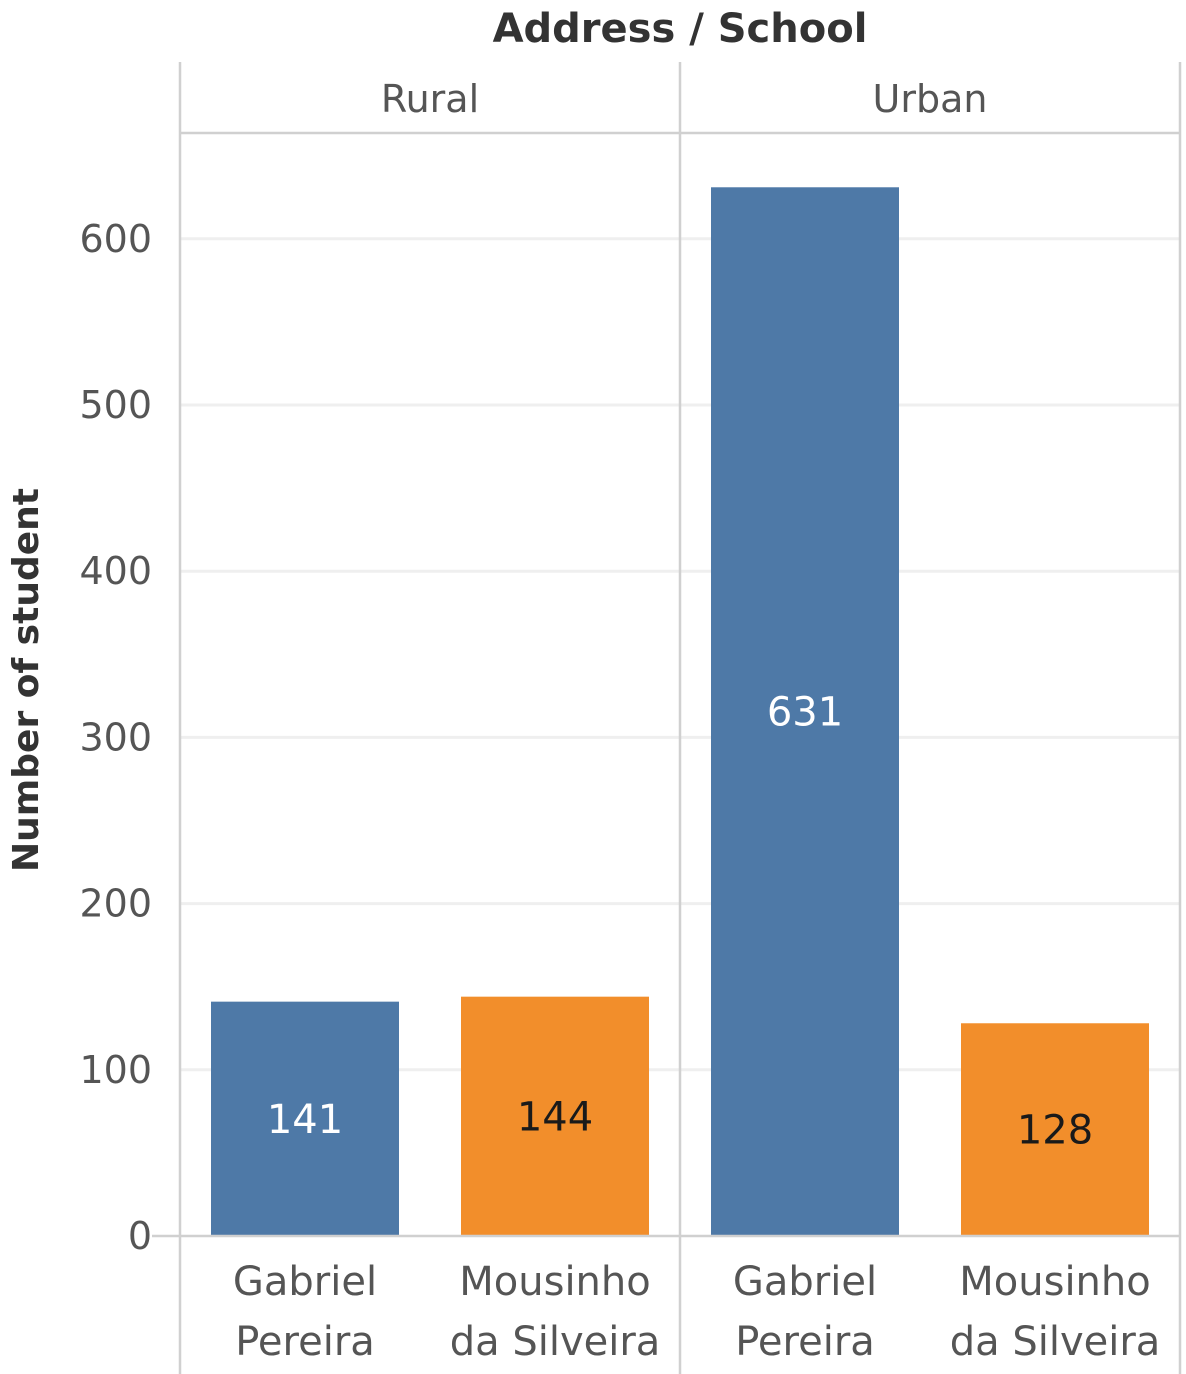  Describe the element at coordinates (684, 99) in the screenshot. I see `panel-headers: Rural Urban` at that location.